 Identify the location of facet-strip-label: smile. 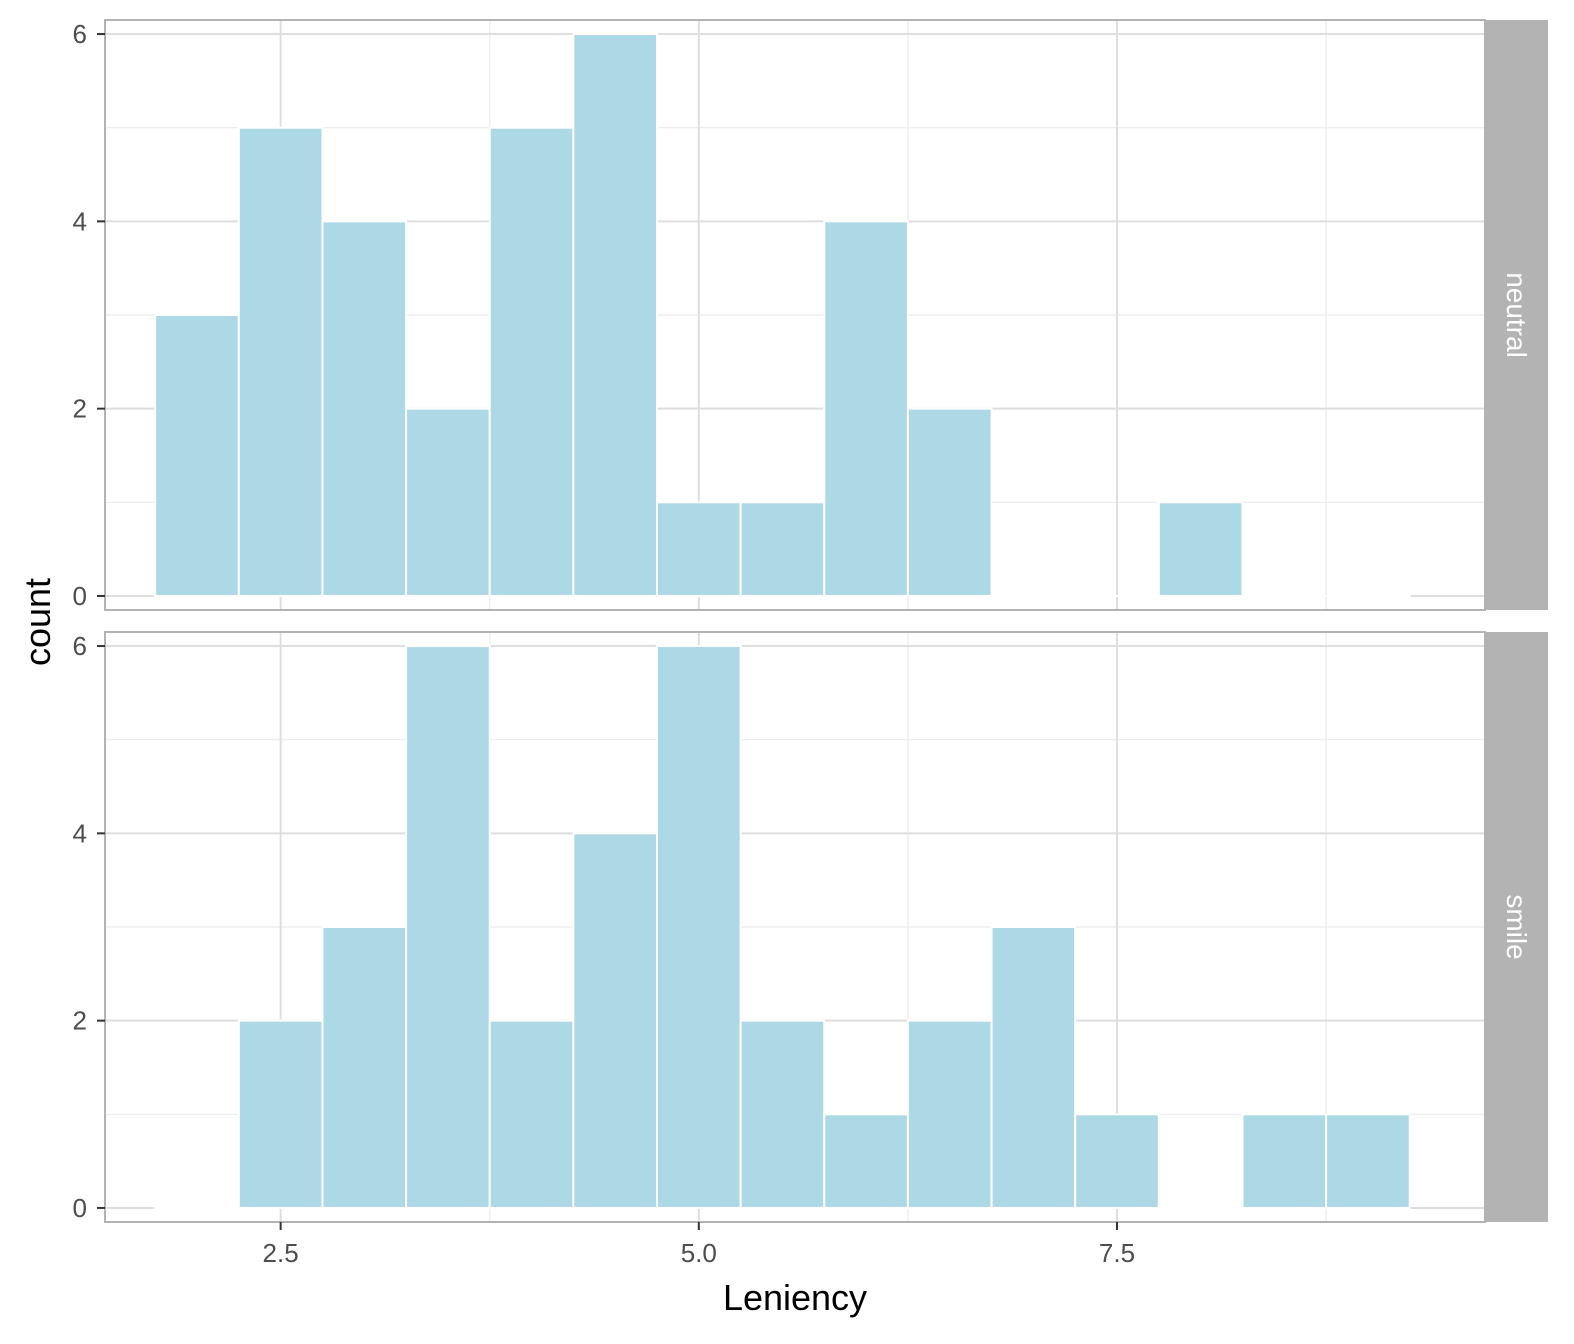
(1516, 926).